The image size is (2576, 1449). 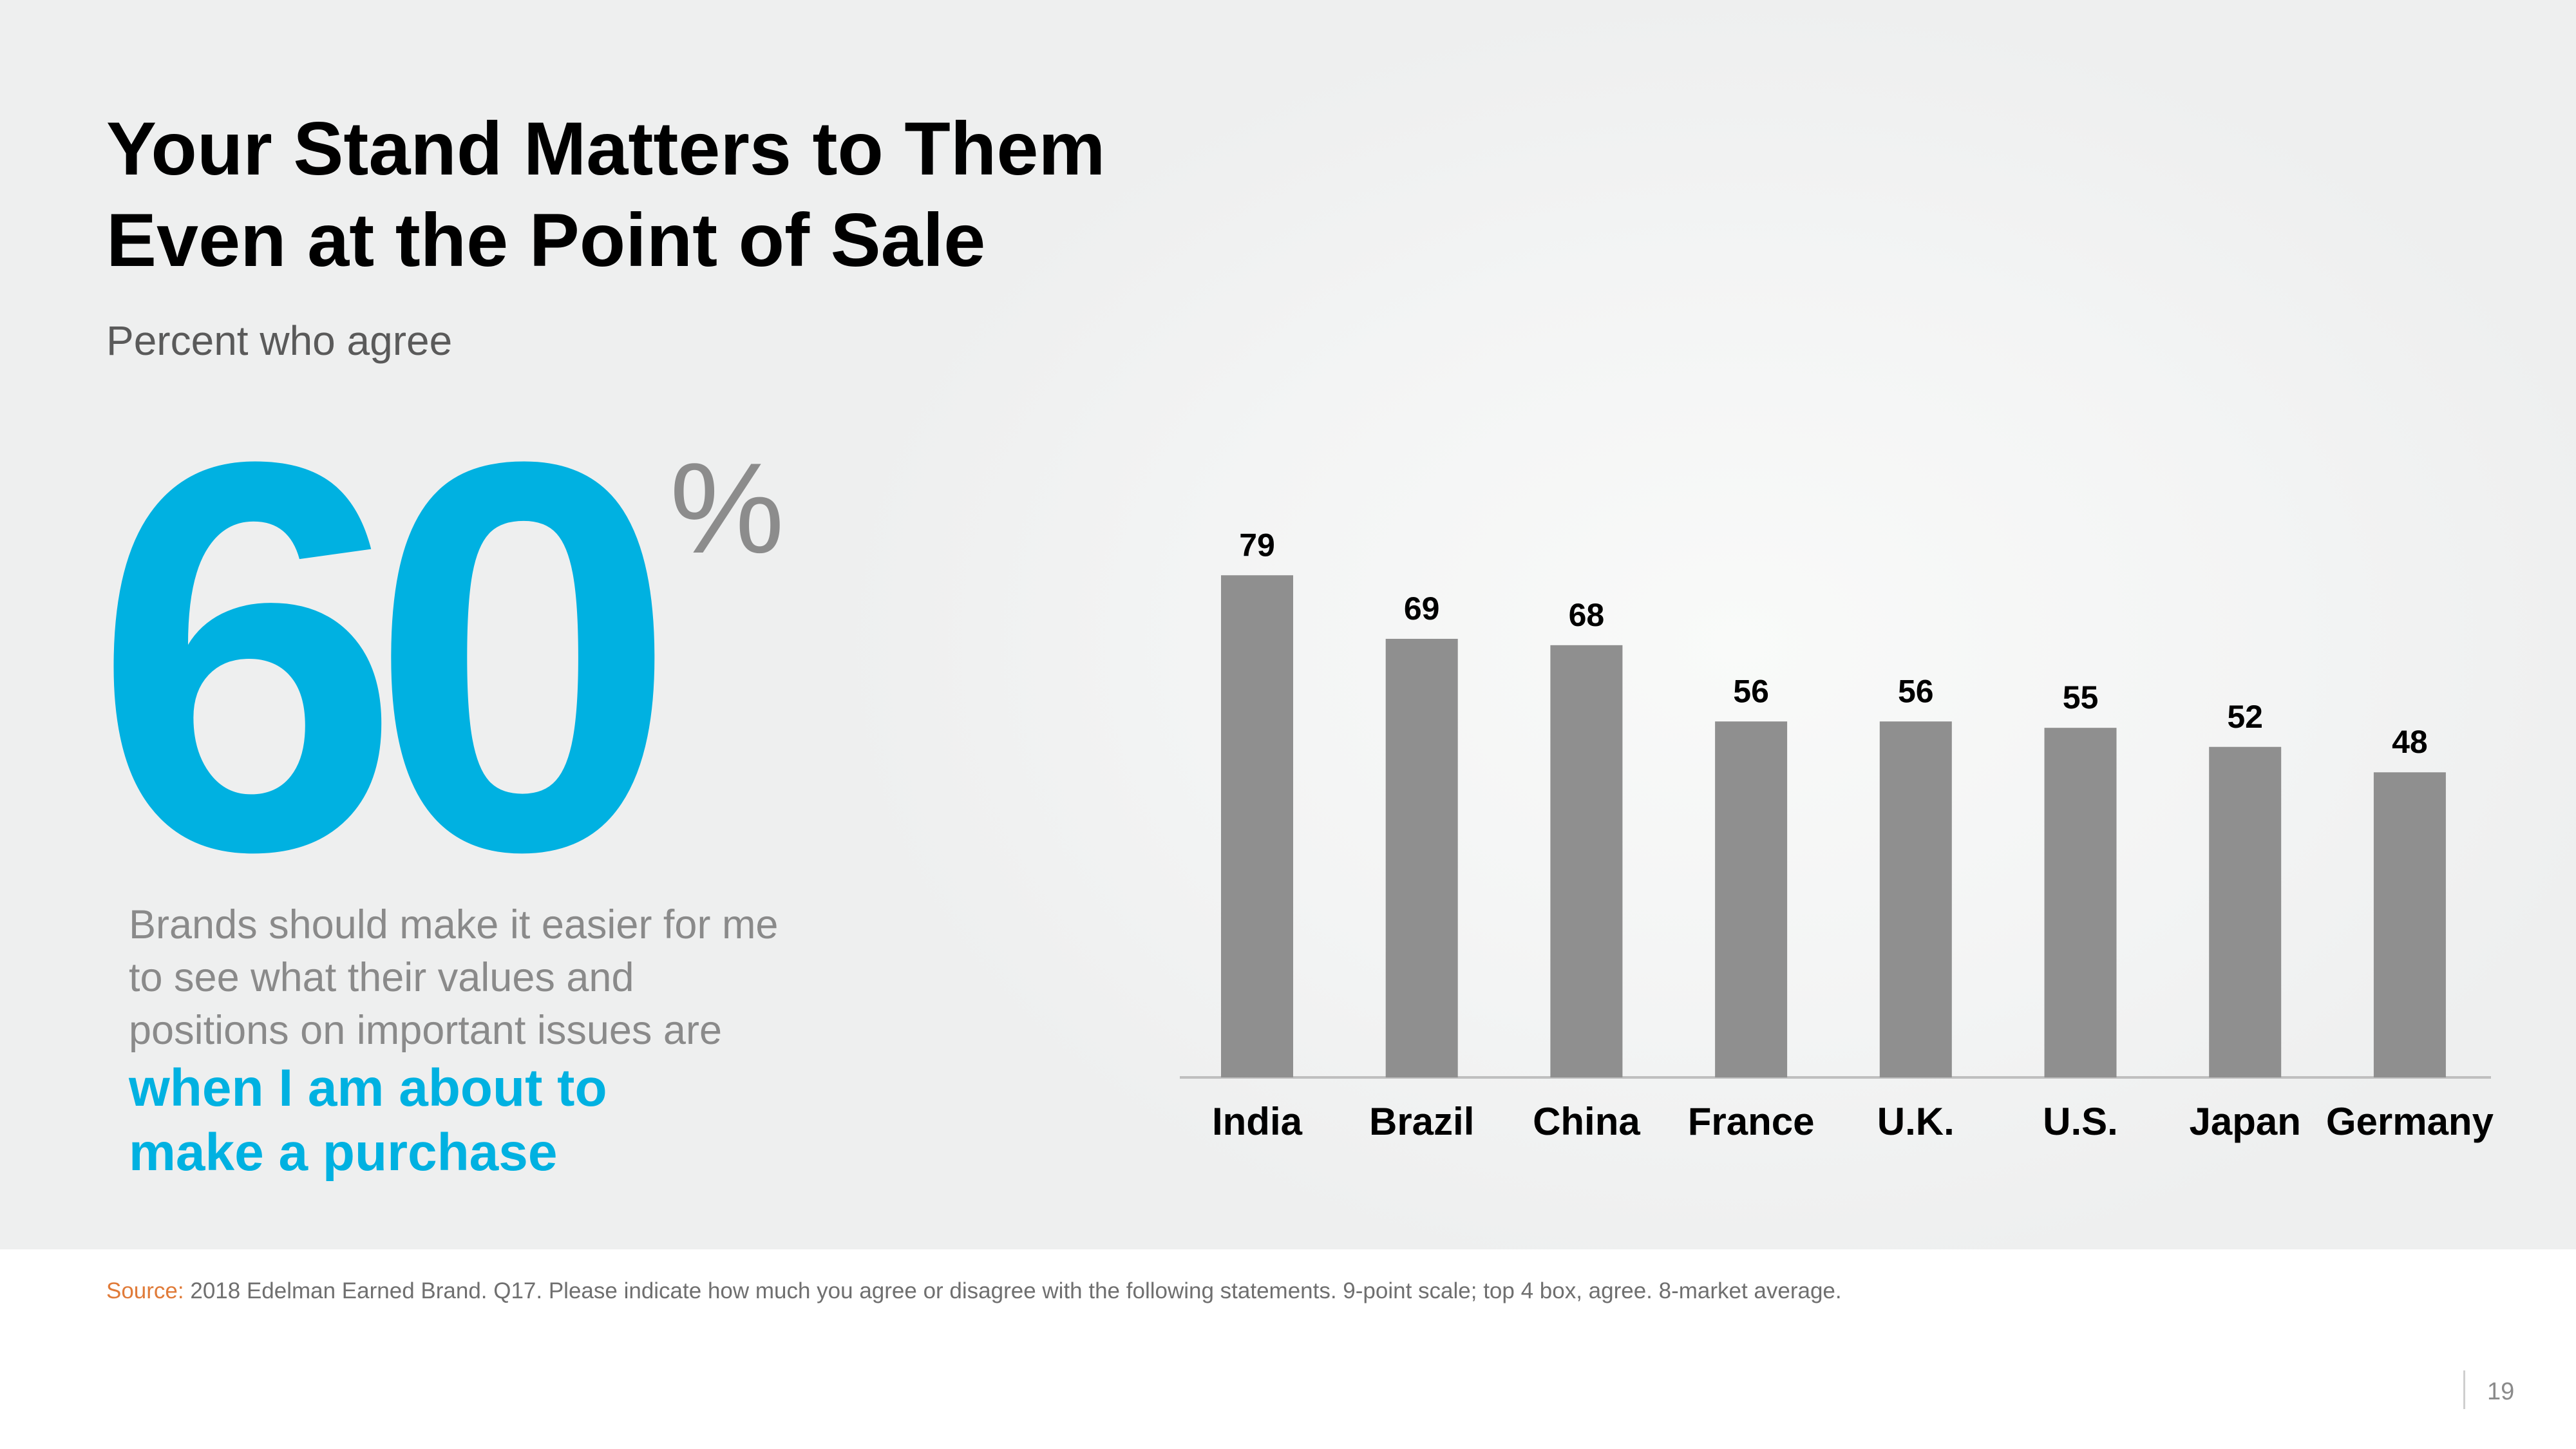 I want to click on data-label: 48, so click(x=2410, y=742).